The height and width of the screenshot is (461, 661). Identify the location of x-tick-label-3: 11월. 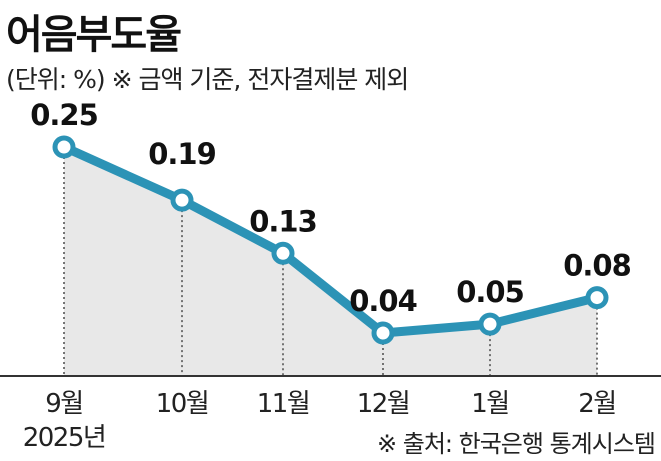
(283, 404).